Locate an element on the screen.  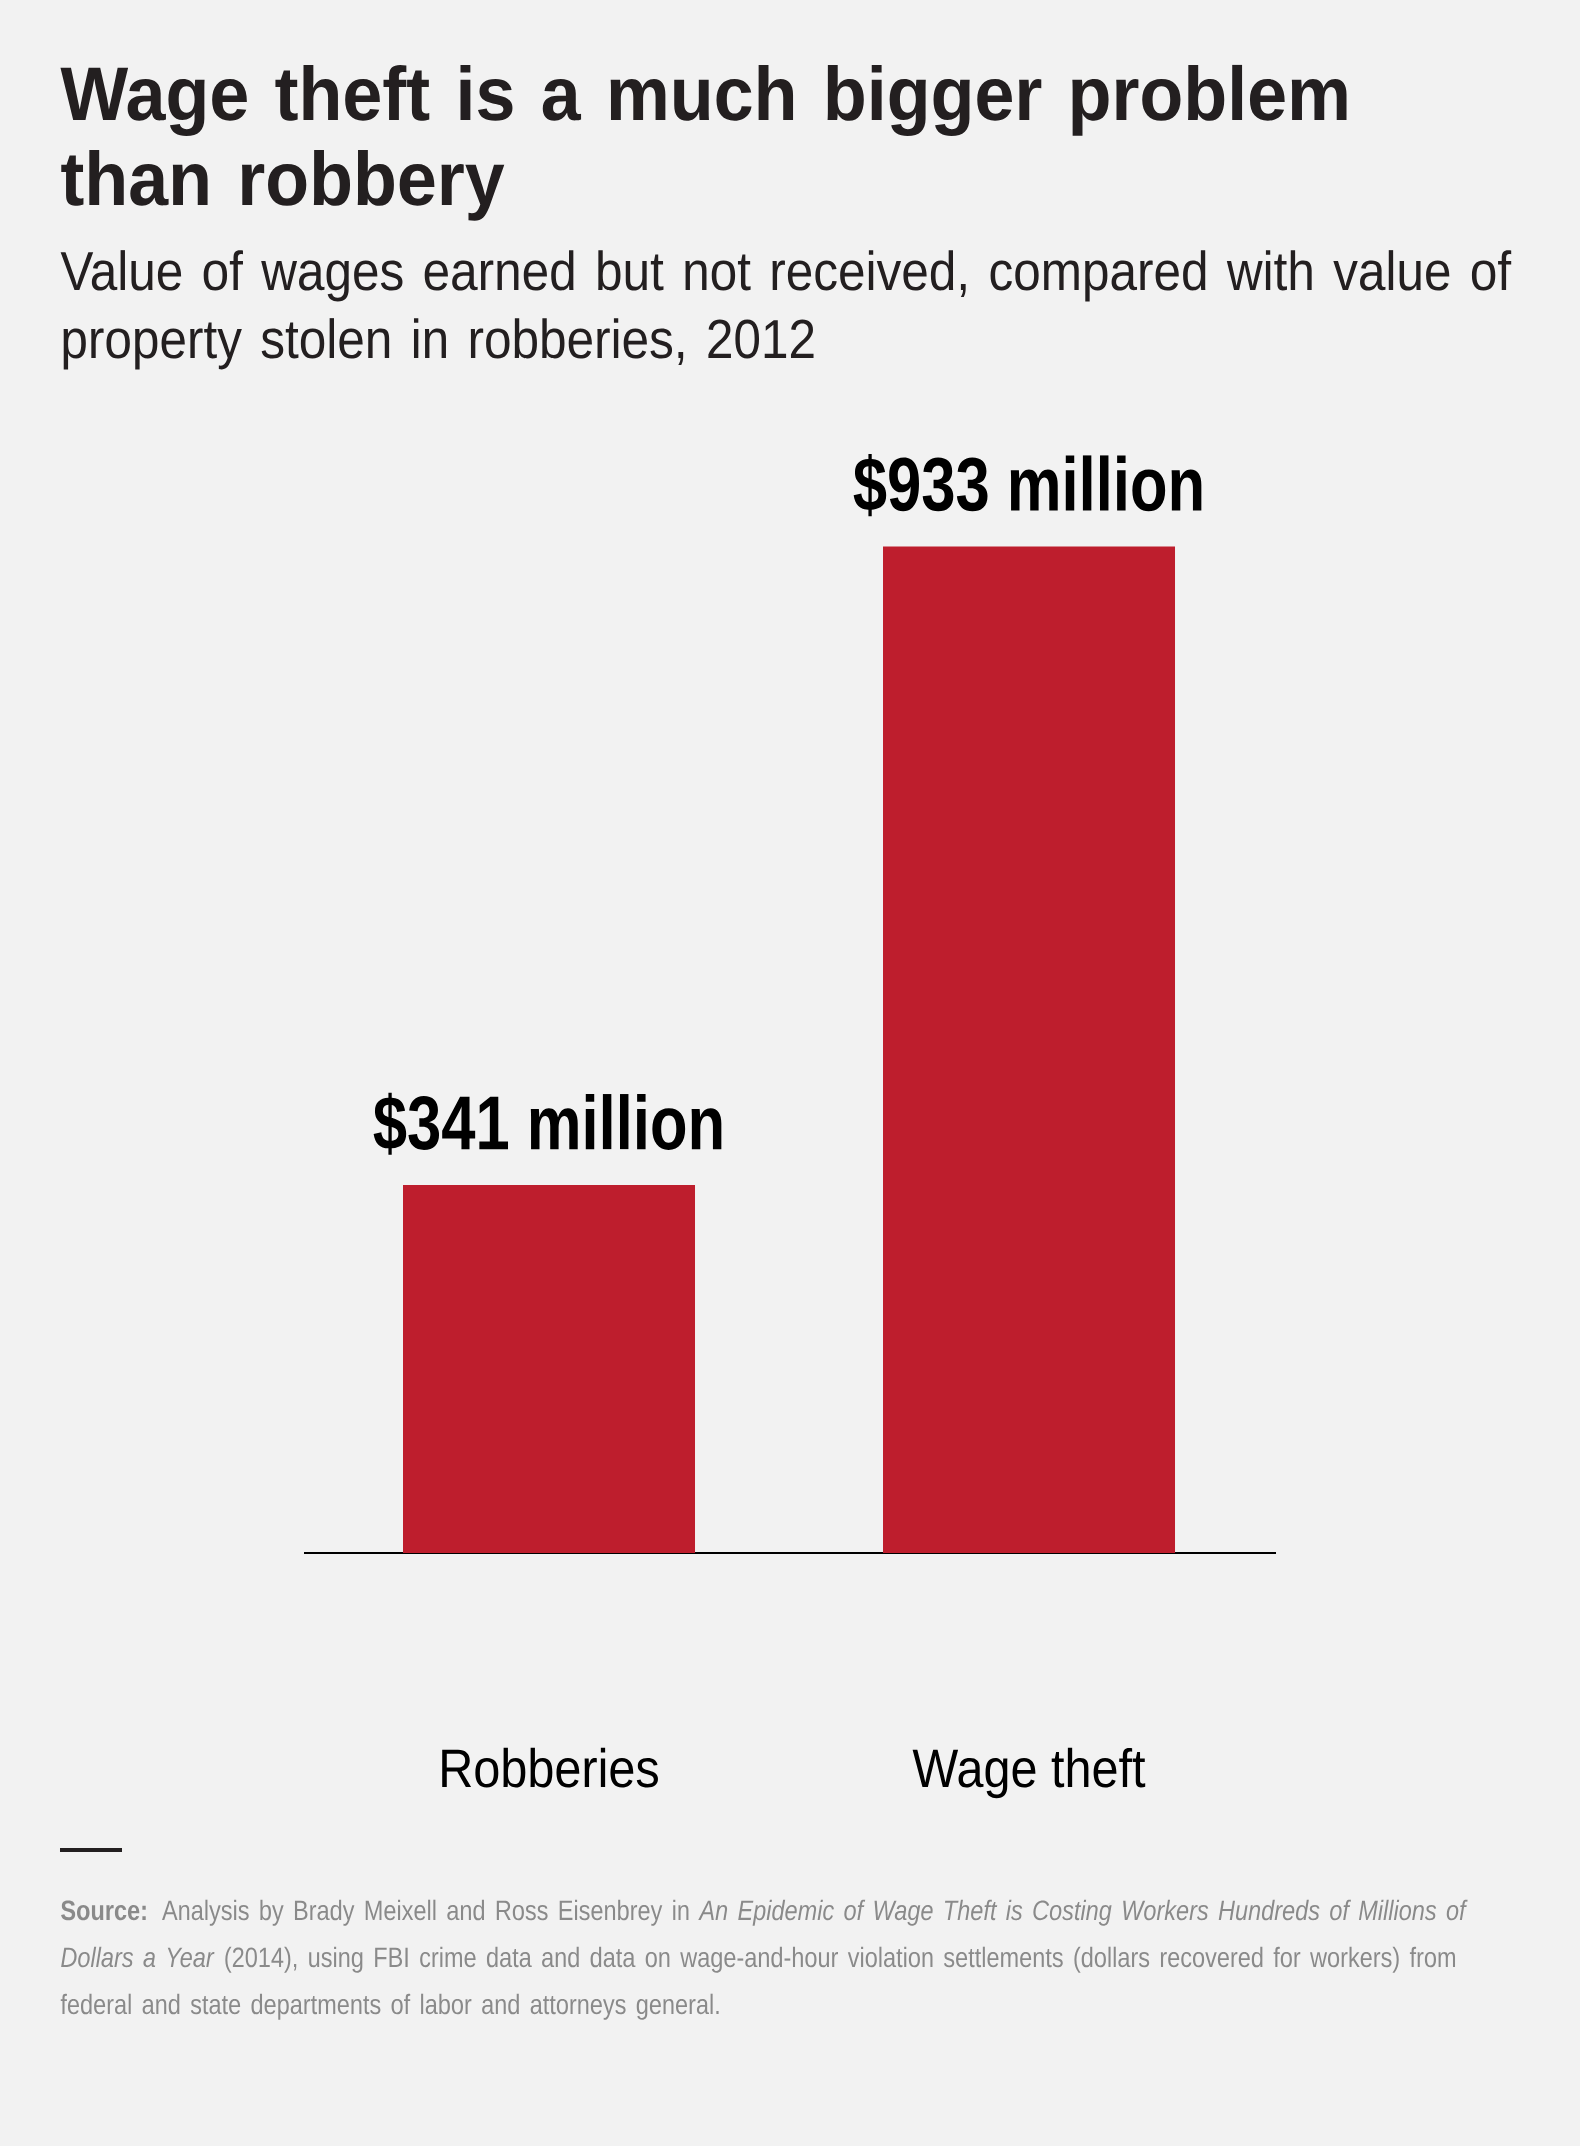
data-label: $933 million is located at coordinates (1027, 485).